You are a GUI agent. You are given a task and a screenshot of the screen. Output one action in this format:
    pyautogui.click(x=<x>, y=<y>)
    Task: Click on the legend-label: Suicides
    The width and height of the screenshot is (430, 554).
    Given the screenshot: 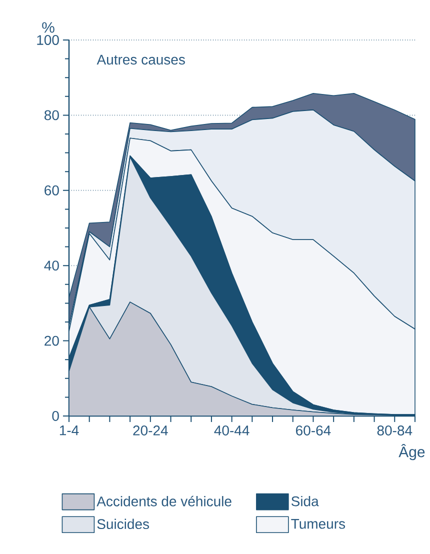 What is the action you would take?
    pyautogui.click(x=123, y=524)
    